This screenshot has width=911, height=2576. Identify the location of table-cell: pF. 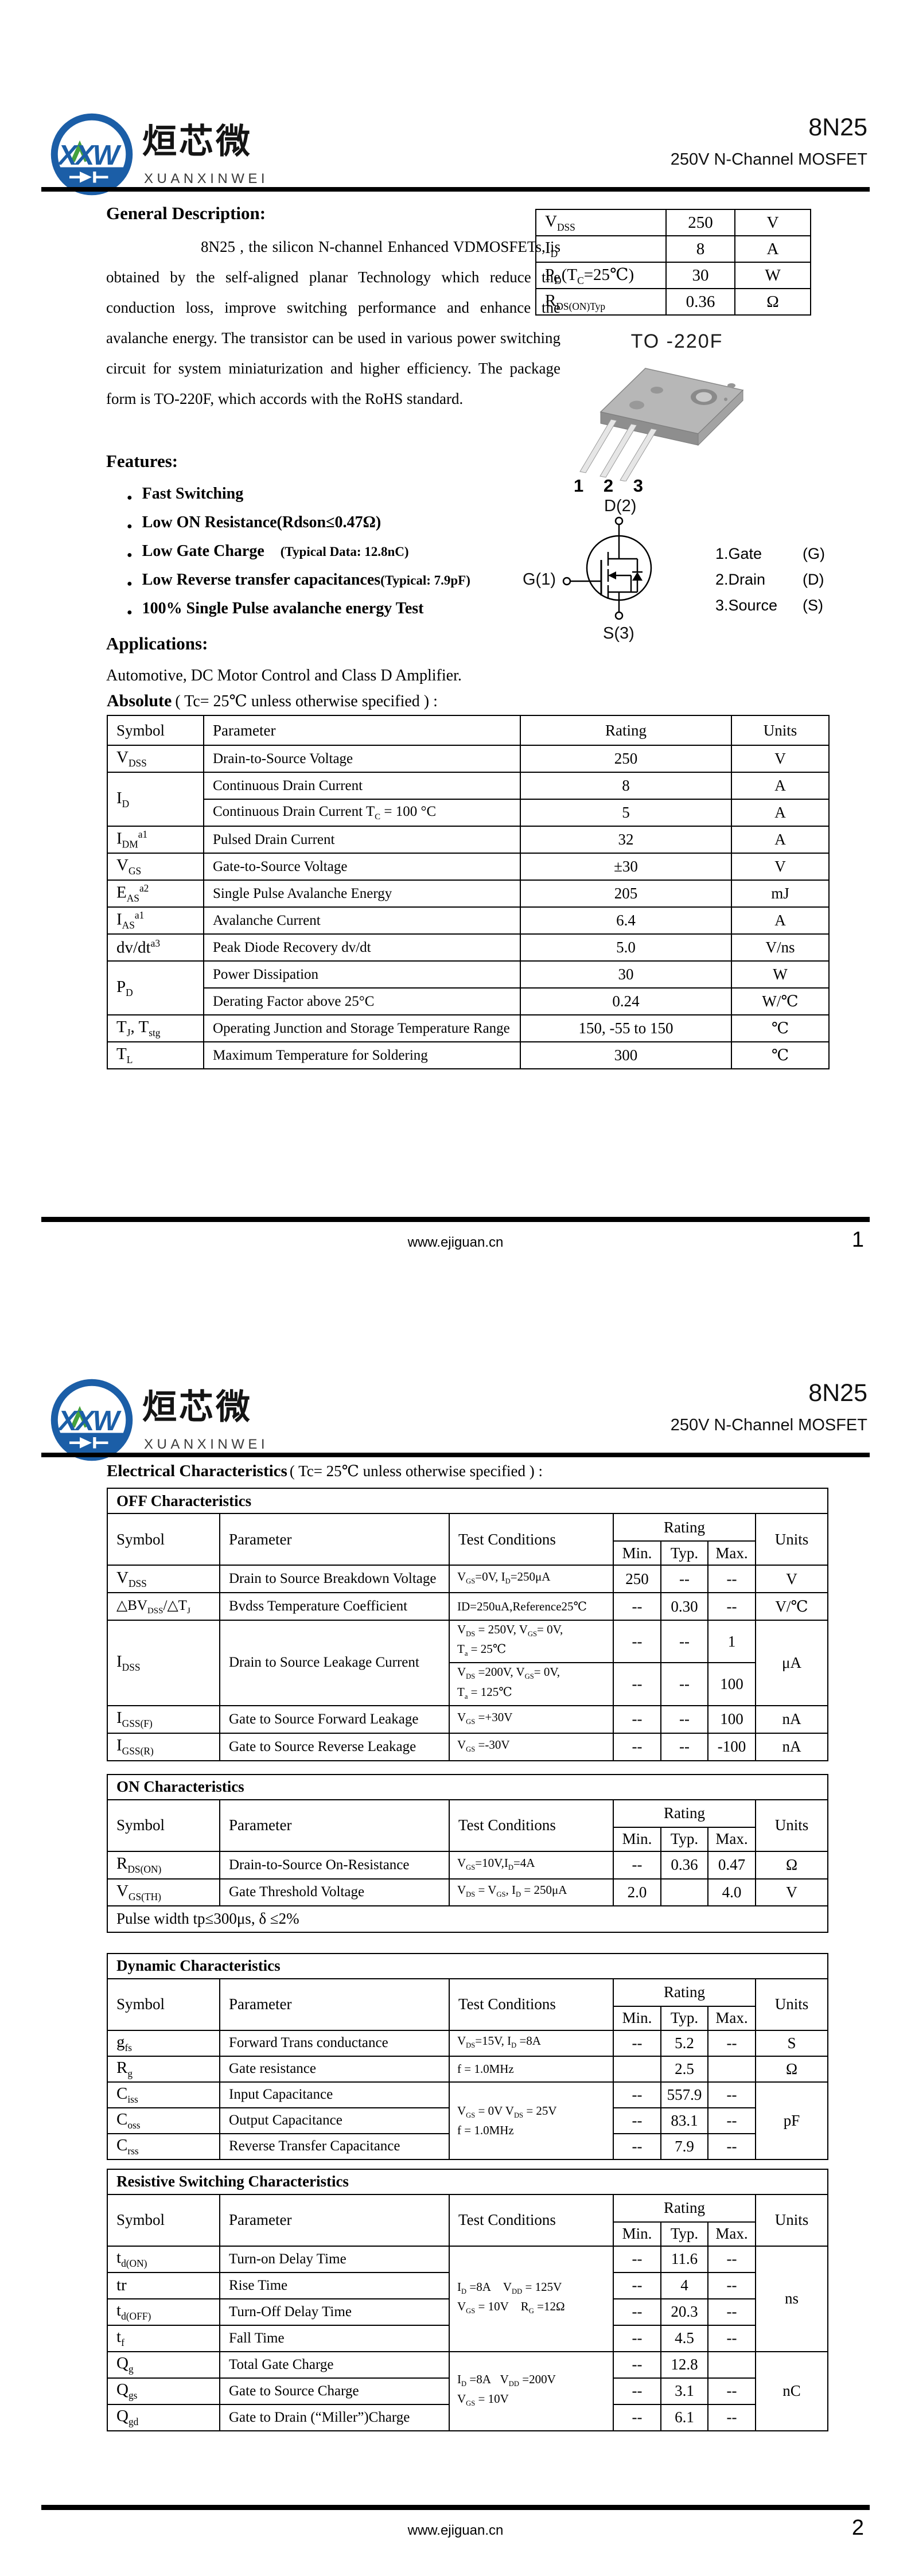
(791, 2120).